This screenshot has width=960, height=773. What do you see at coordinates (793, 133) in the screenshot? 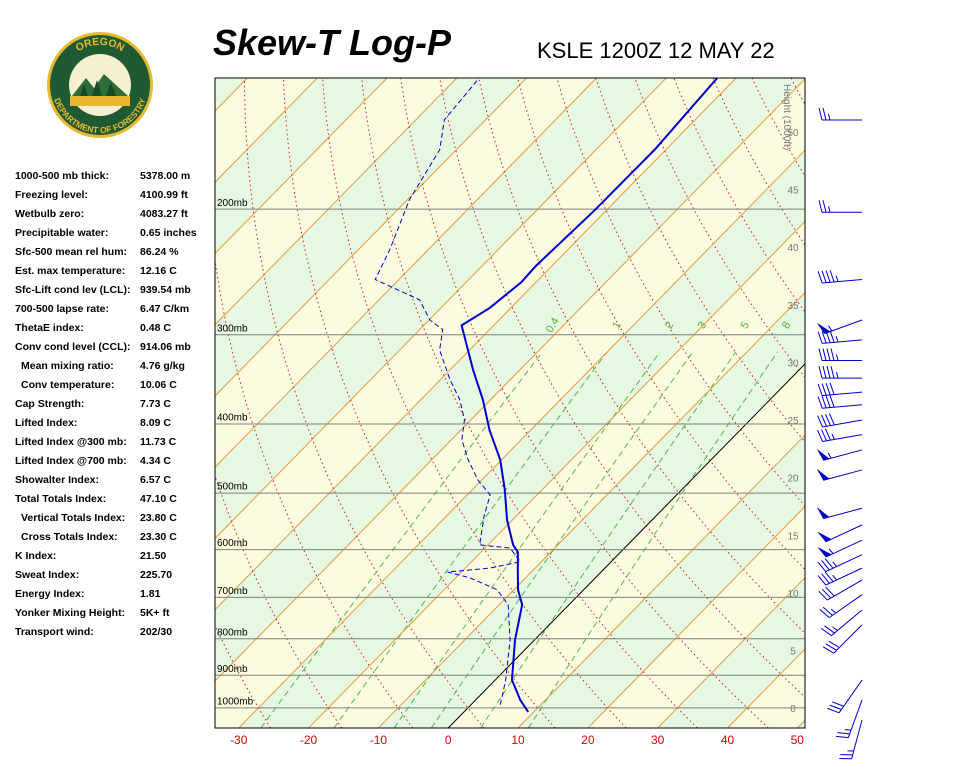
I see `height-tick-label: 50` at bounding box center [793, 133].